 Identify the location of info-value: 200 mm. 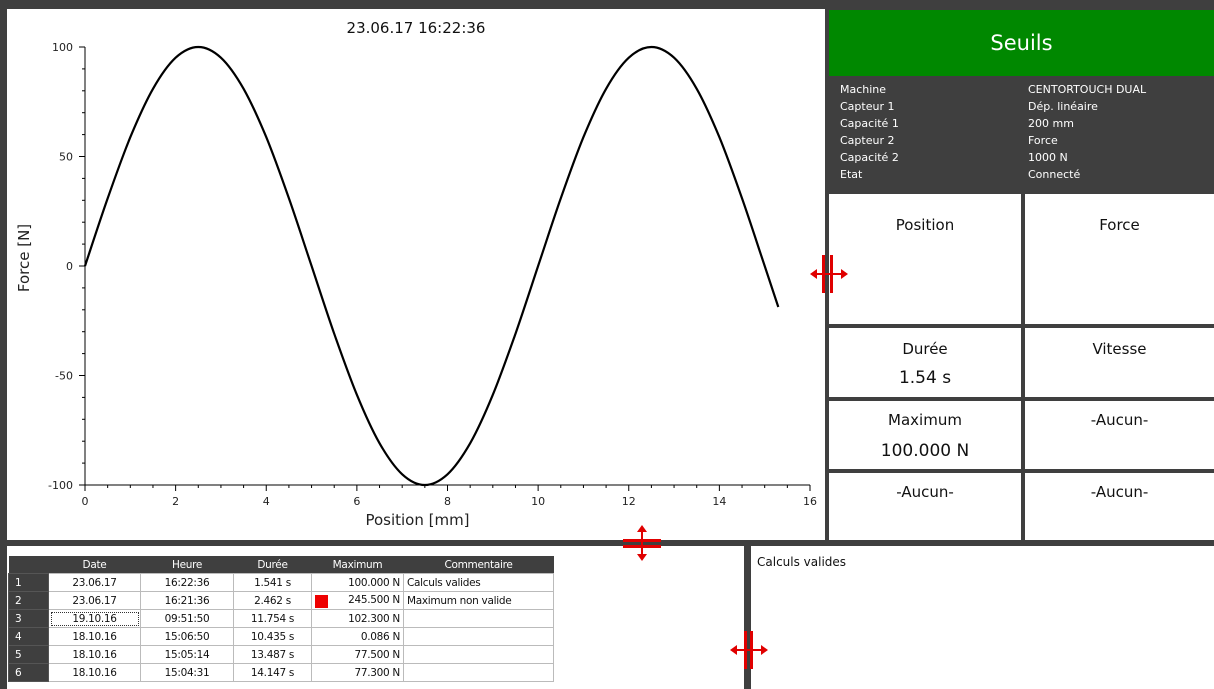
(1051, 123).